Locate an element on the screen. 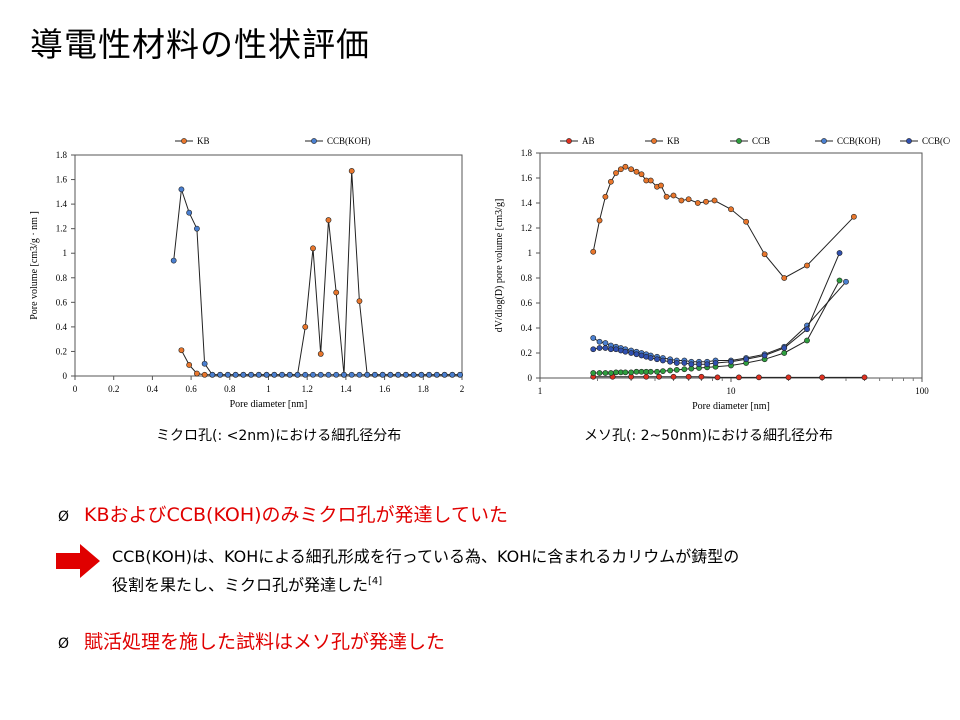 The width and height of the screenshot is (960, 720). x-tick-label: 0.6 is located at coordinates (191, 389).